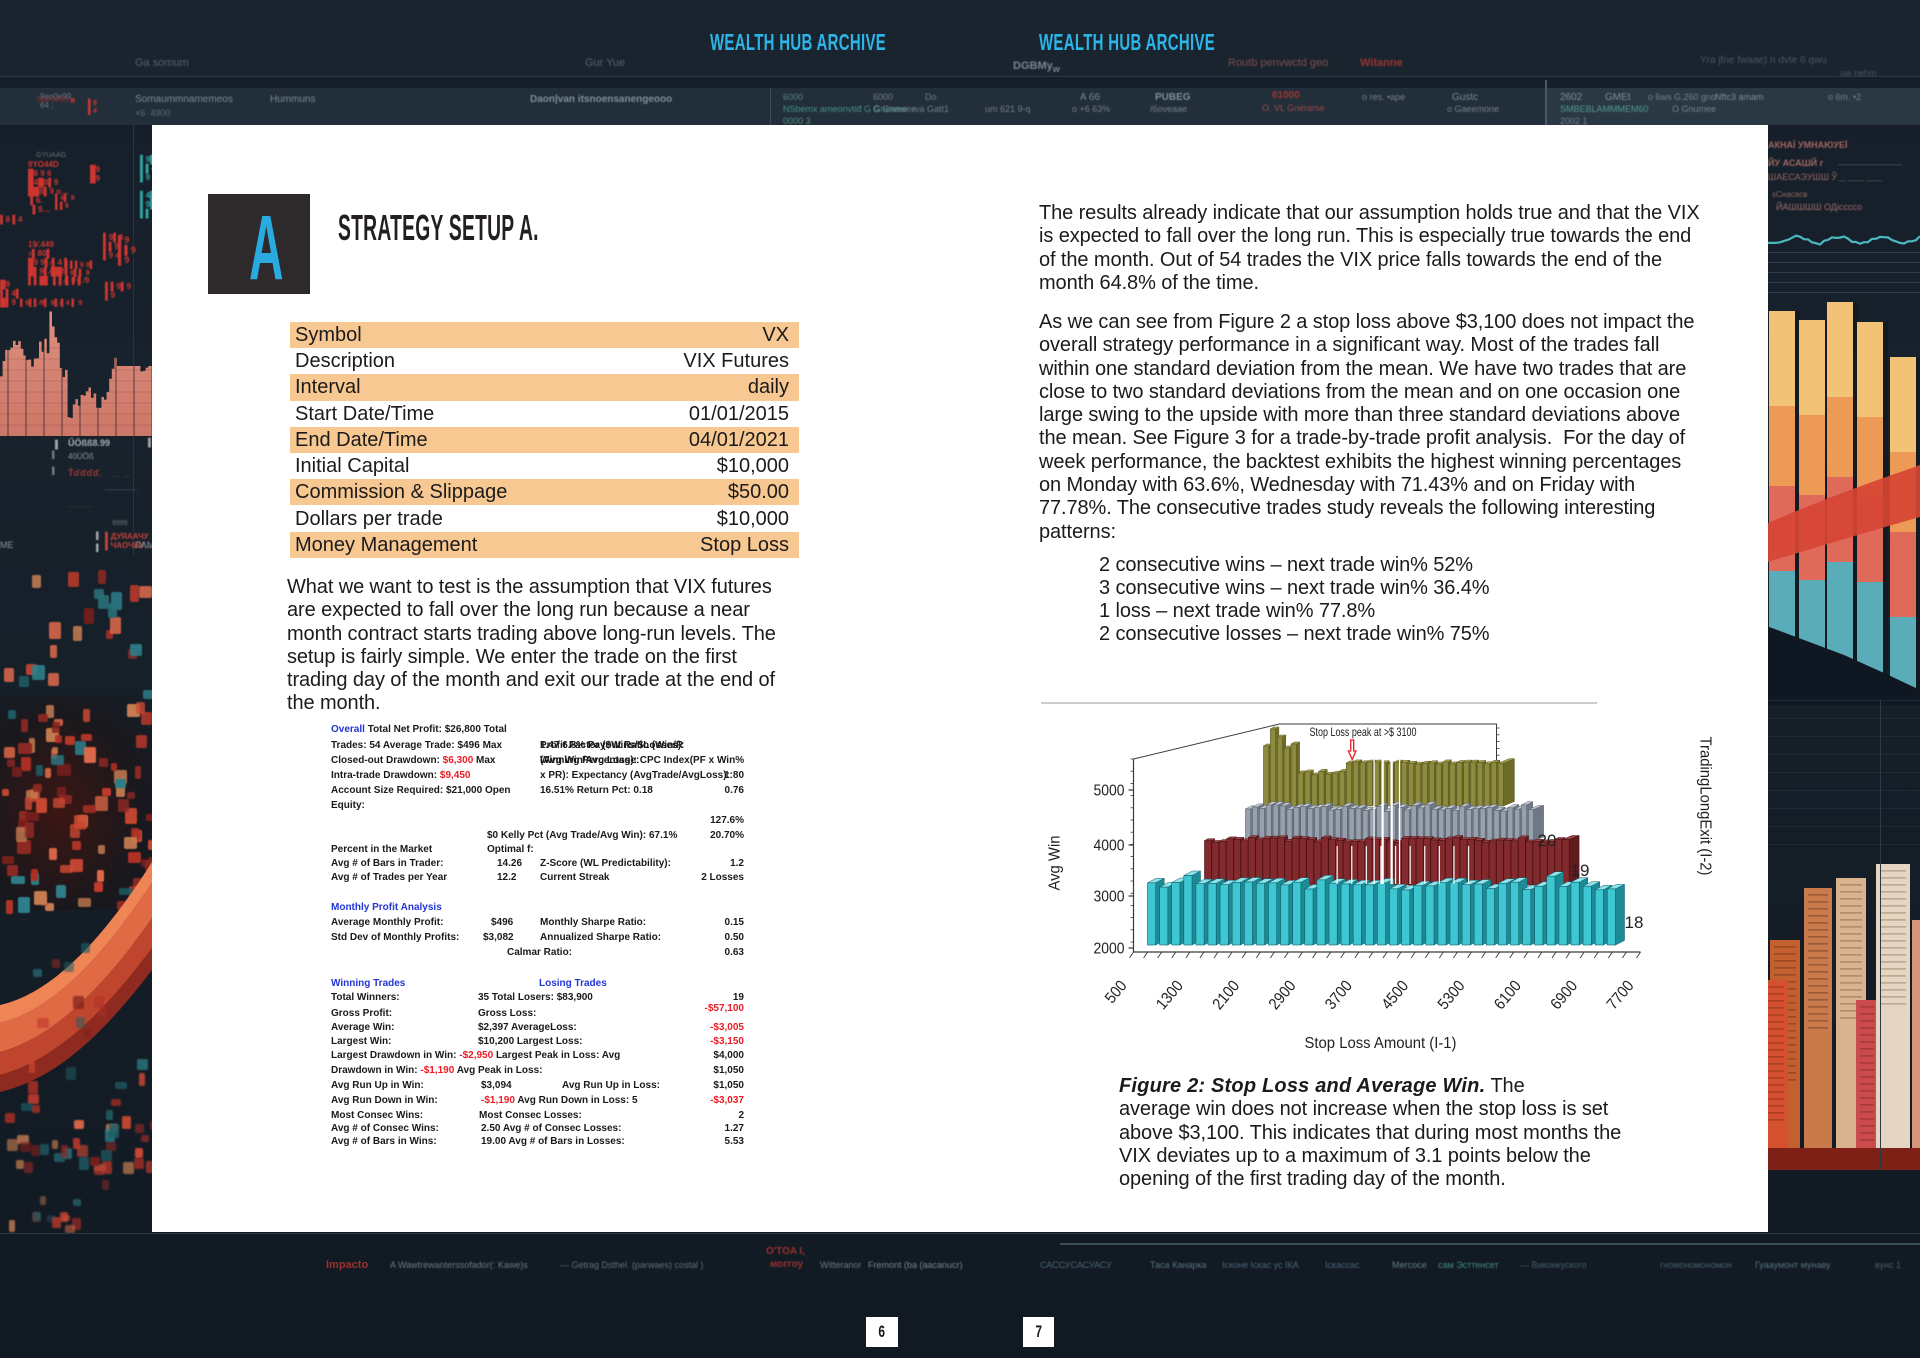 The width and height of the screenshot is (1920, 1358). Describe the element at coordinates (1634, 922) in the screenshot. I see `svg-text: 18` at that location.